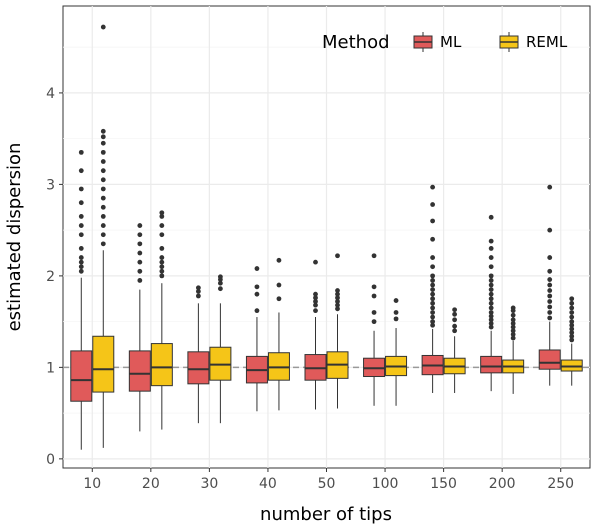 The width and height of the screenshot is (596, 526). Describe the element at coordinates (560, 484) in the screenshot. I see `x-tick-label: 250` at that location.